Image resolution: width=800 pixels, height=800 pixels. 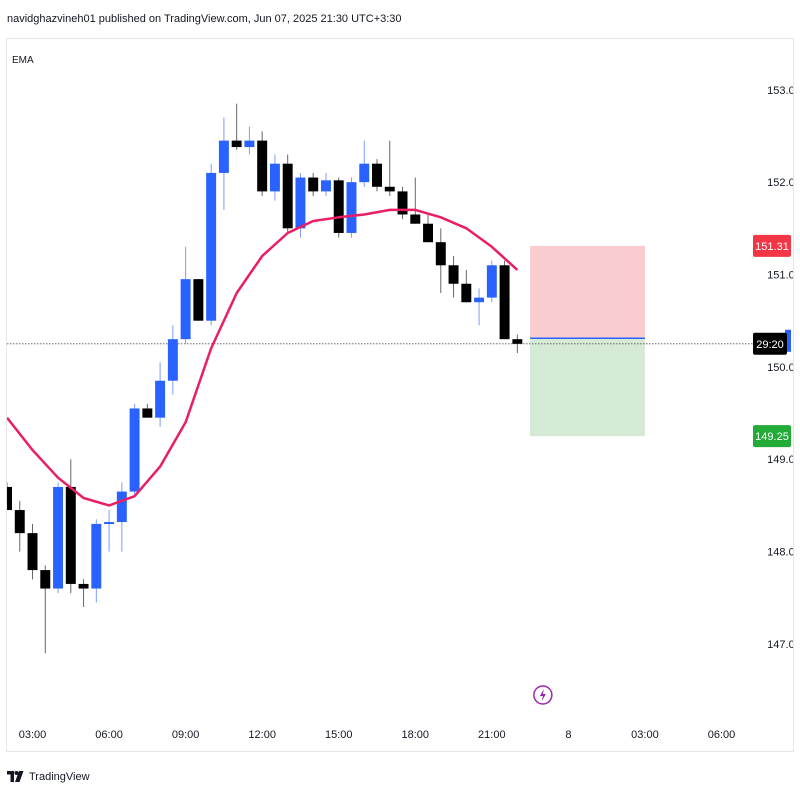 I want to click on x-tick-label: 09:00, so click(x=186, y=735).